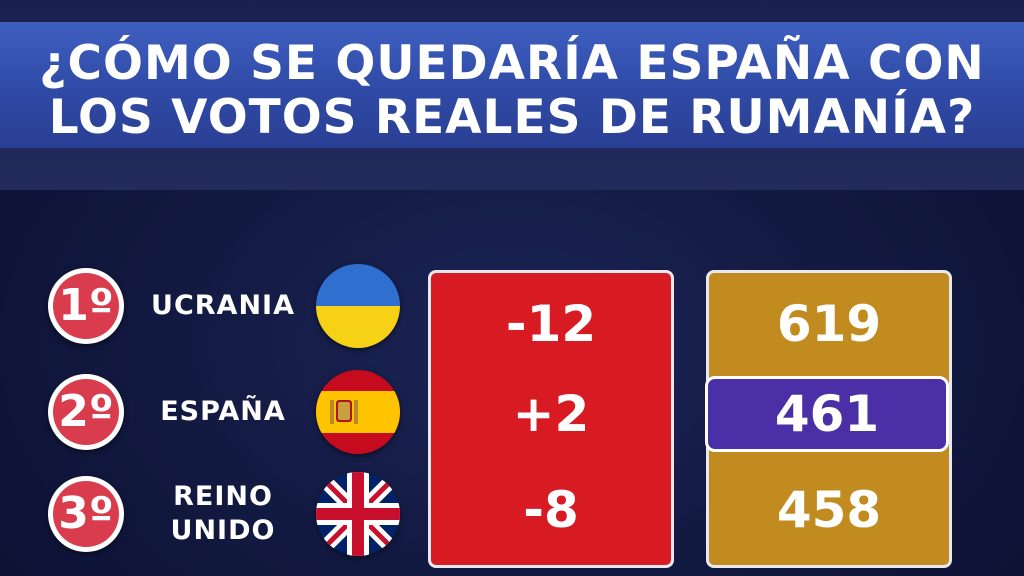 This screenshot has height=576, width=1024. I want to click on rank-badge: 1º, so click(86, 306).